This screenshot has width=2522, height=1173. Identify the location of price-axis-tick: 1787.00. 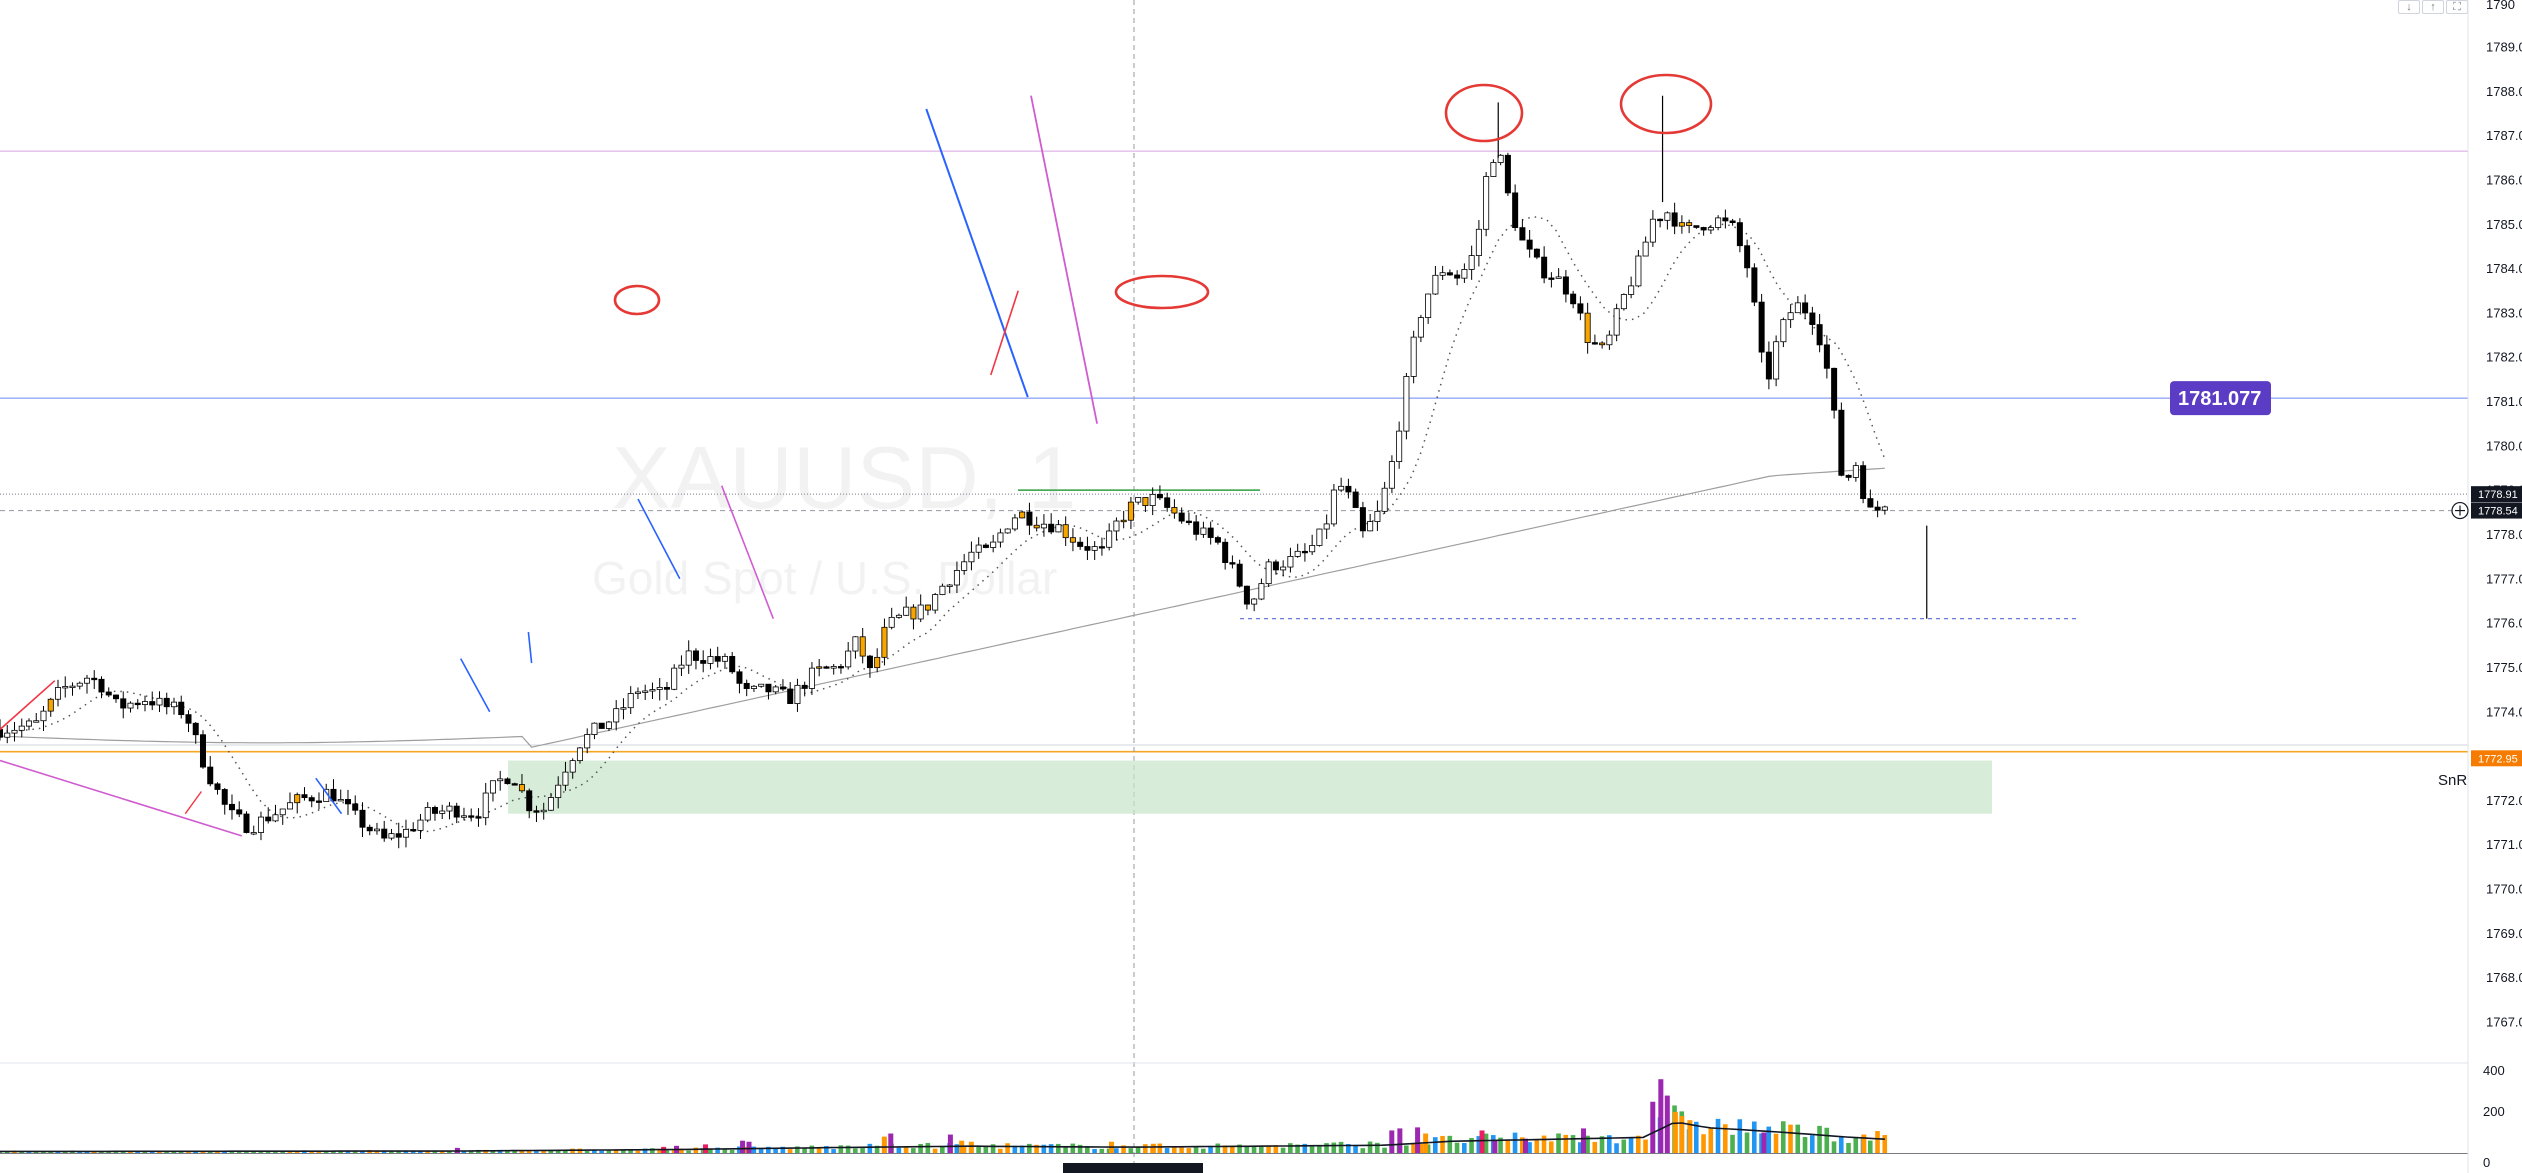
(2504, 135).